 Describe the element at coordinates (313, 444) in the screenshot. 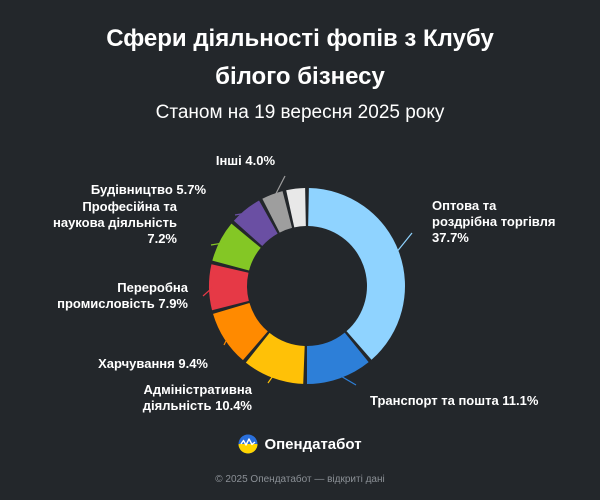

I see `brand-name: Опендатабот` at that location.